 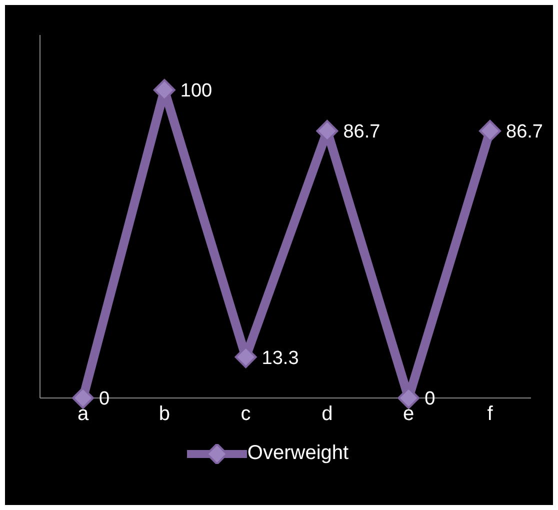 I want to click on data-label: 13.3, so click(x=280, y=358).